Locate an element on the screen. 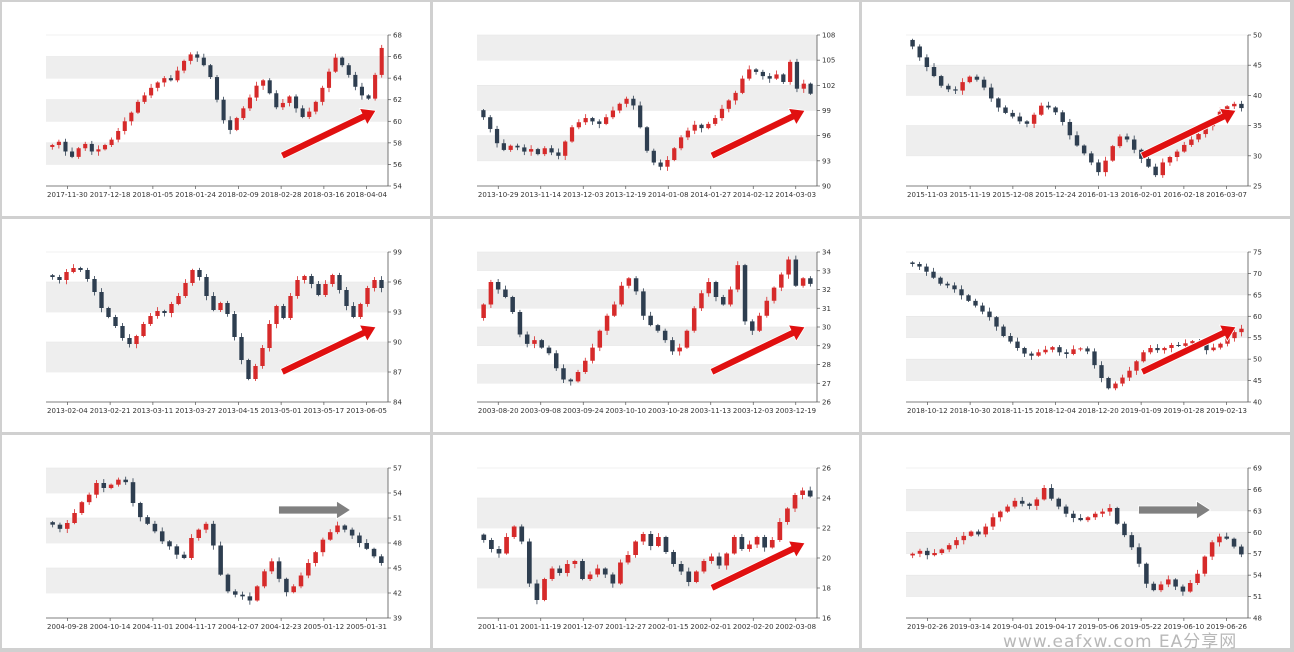 The image size is (1294, 652). x-tick-label: 2001-12-27 is located at coordinates (625, 627).